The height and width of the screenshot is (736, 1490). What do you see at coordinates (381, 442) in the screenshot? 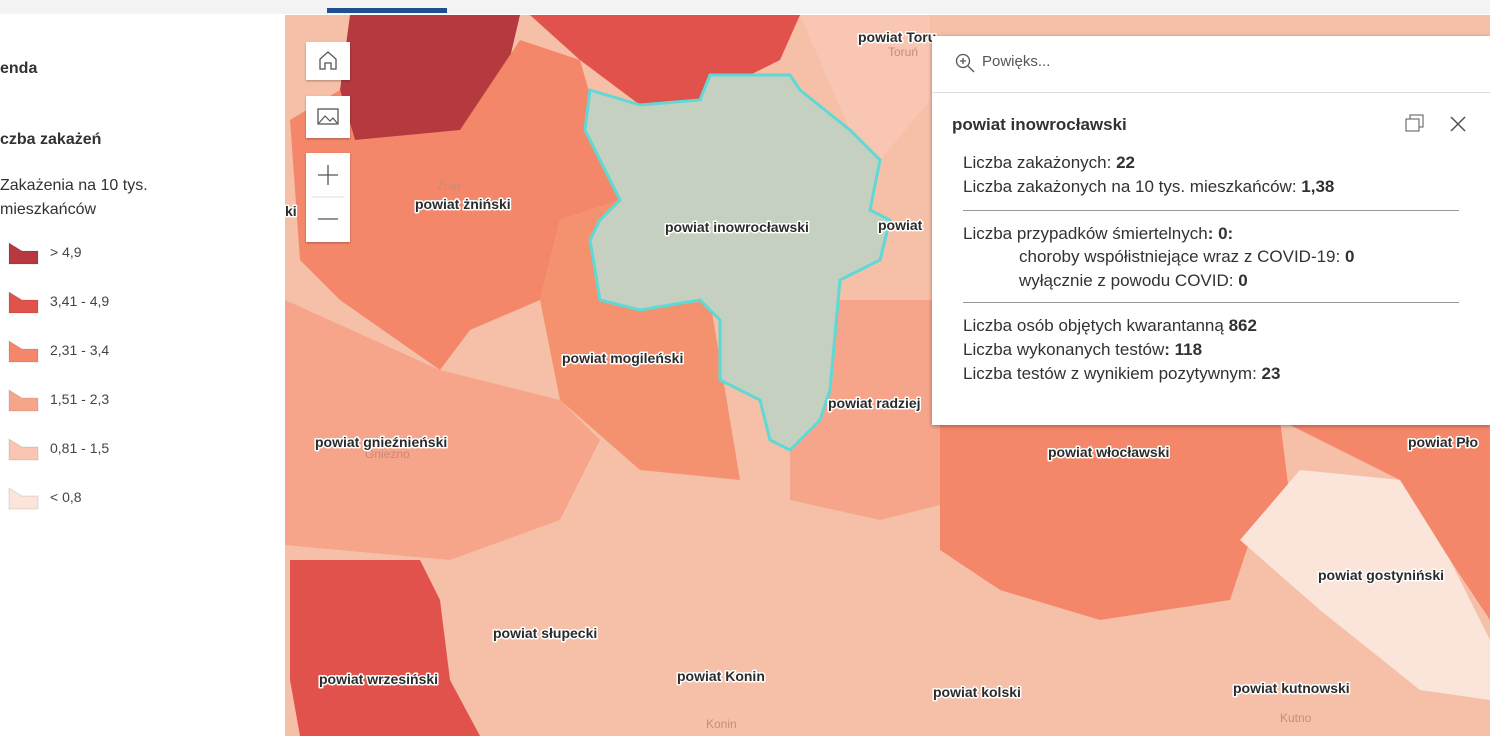
I see `map-label: powiat gnieźnieński` at bounding box center [381, 442].